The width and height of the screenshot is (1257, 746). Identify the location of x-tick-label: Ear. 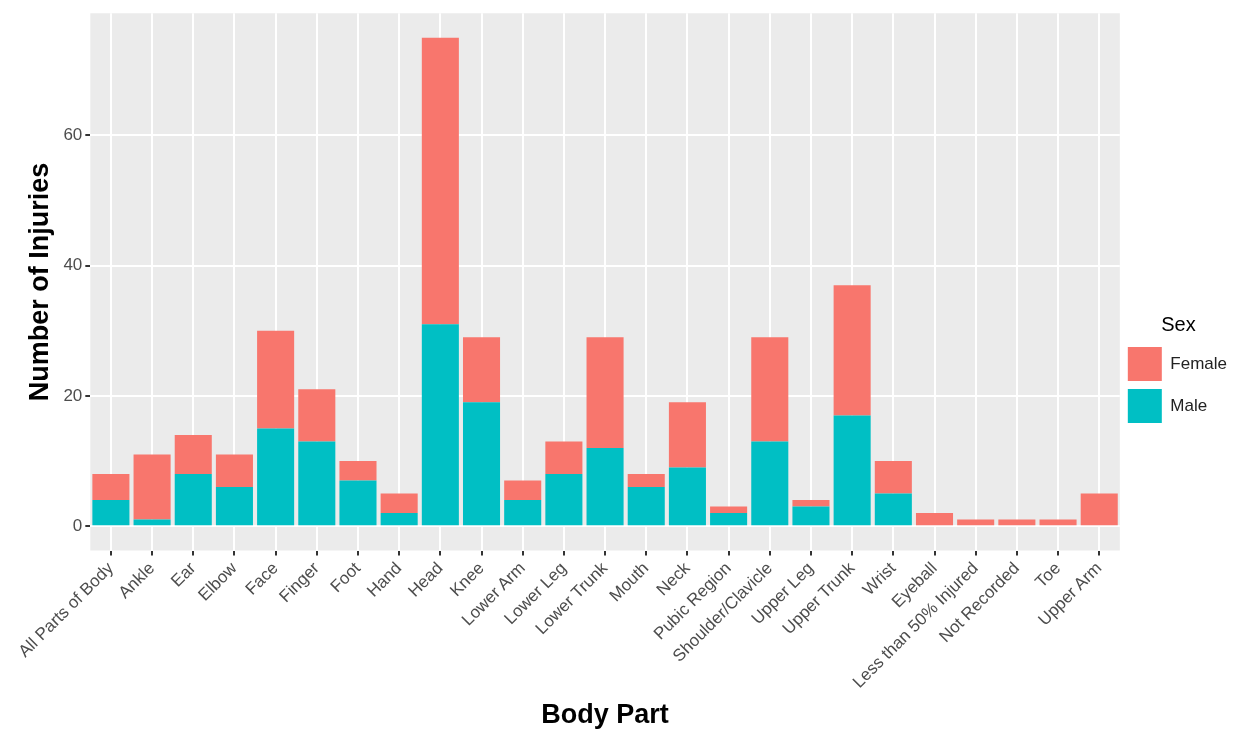
(183, 574).